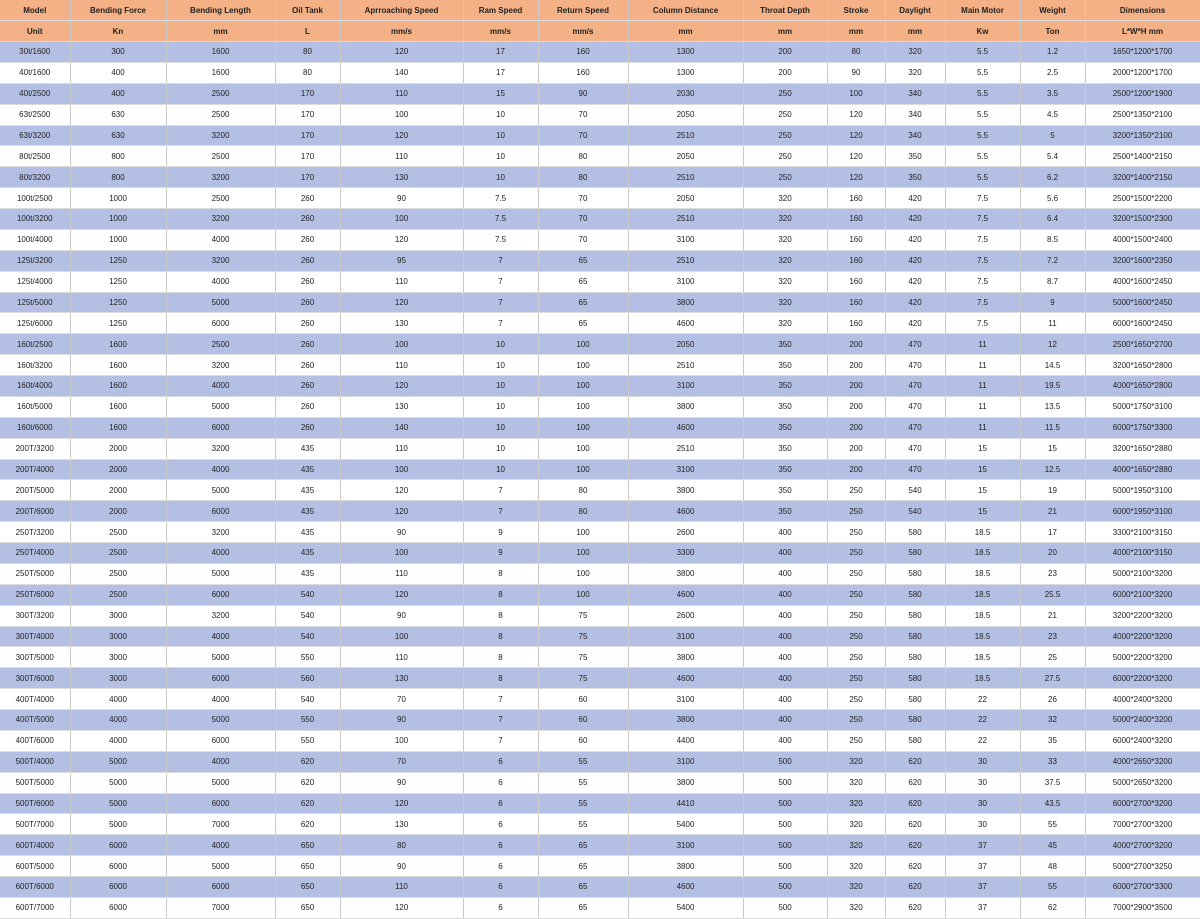 The height and width of the screenshot is (919, 1200). What do you see at coordinates (1142, 866) in the screenshot?
I see `data-cell: 5000*2700*3250` at bounding box center [1142, 866].